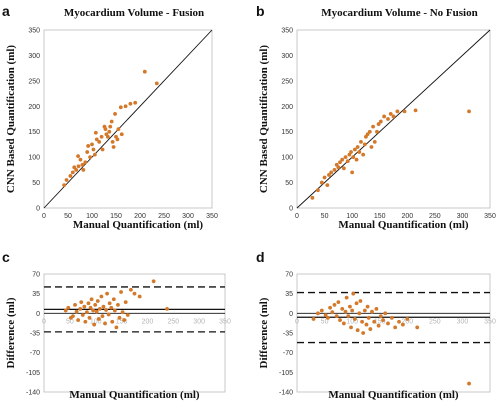 This screenshot has width=500, height=410. I want to click on y-tick-label-b: 100, so click(287, 158).